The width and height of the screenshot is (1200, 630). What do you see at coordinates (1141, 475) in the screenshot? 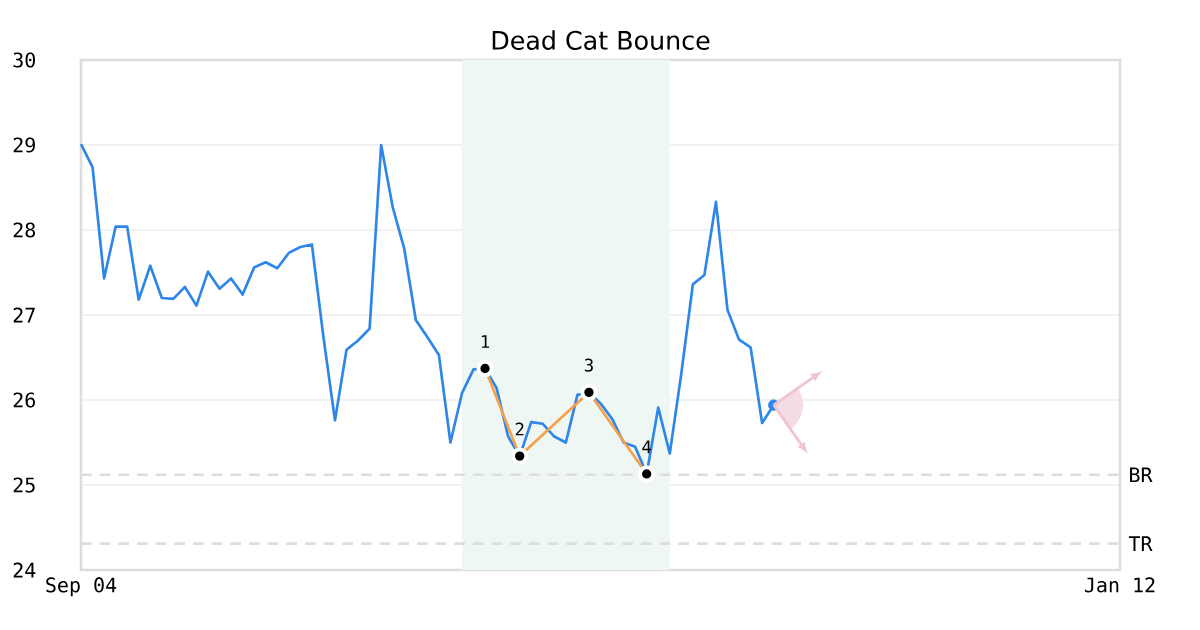
I see `ref-line-label: BR` at bounding box center [1141, 475].